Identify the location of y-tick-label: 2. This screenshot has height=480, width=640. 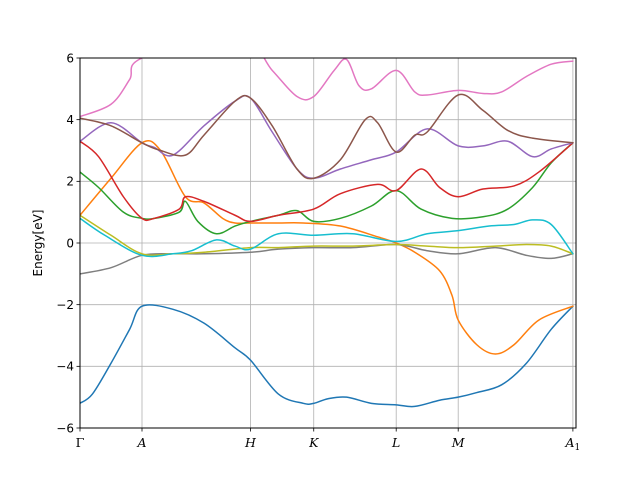
(70, 182).